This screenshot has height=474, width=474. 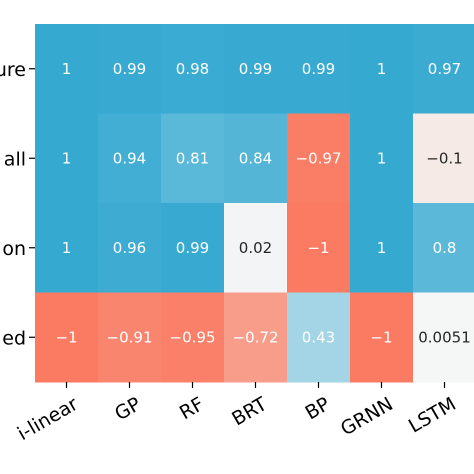 I want to click on cell-value-label: 0.84, so click(x=255, y=158).